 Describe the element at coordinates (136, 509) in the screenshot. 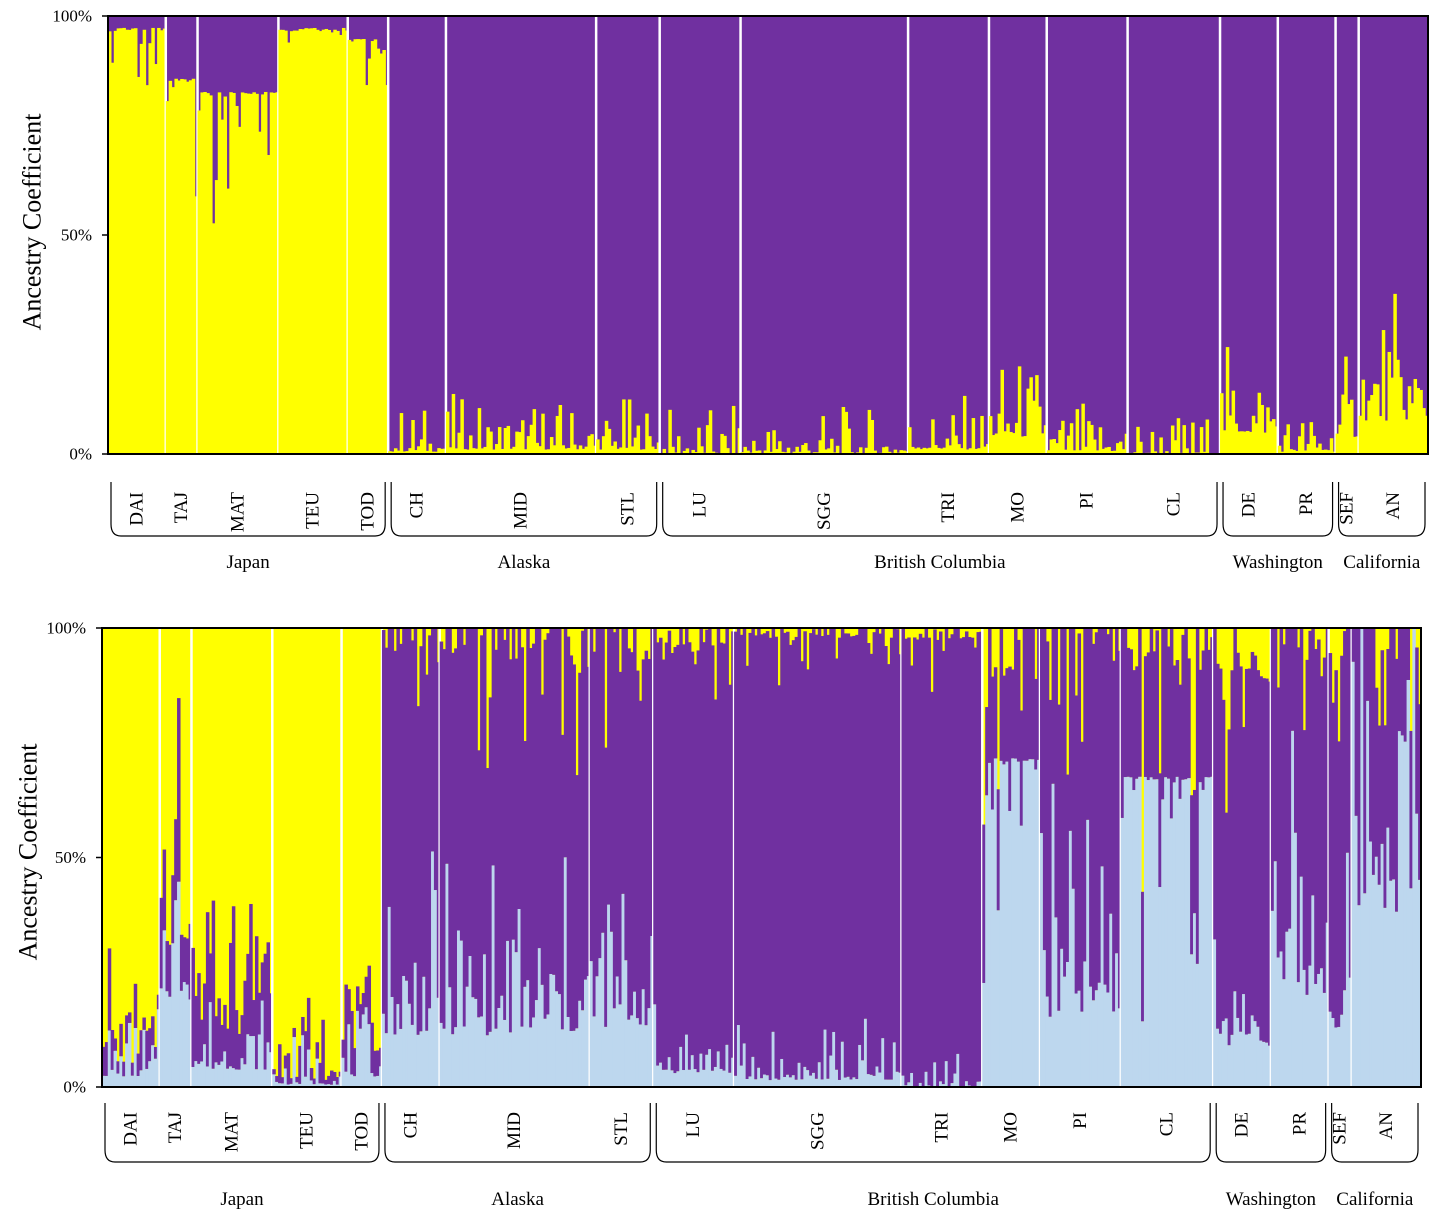

I see `population-label: DAI` at that location.